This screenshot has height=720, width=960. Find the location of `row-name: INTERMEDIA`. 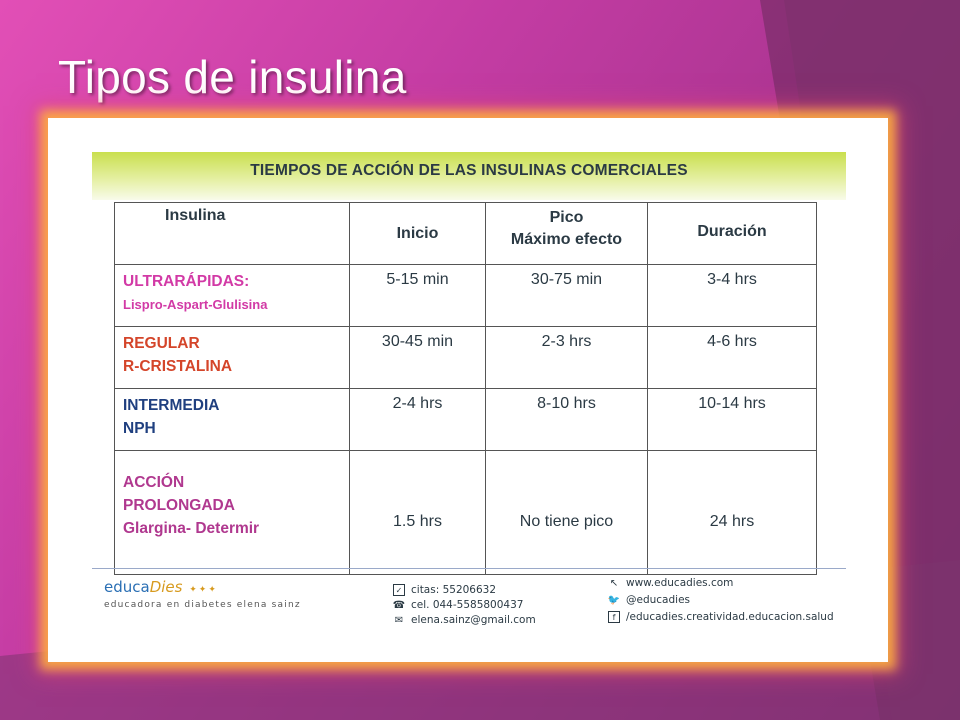

row-name: INTERMEDIA is located at coordinates (171, 405).